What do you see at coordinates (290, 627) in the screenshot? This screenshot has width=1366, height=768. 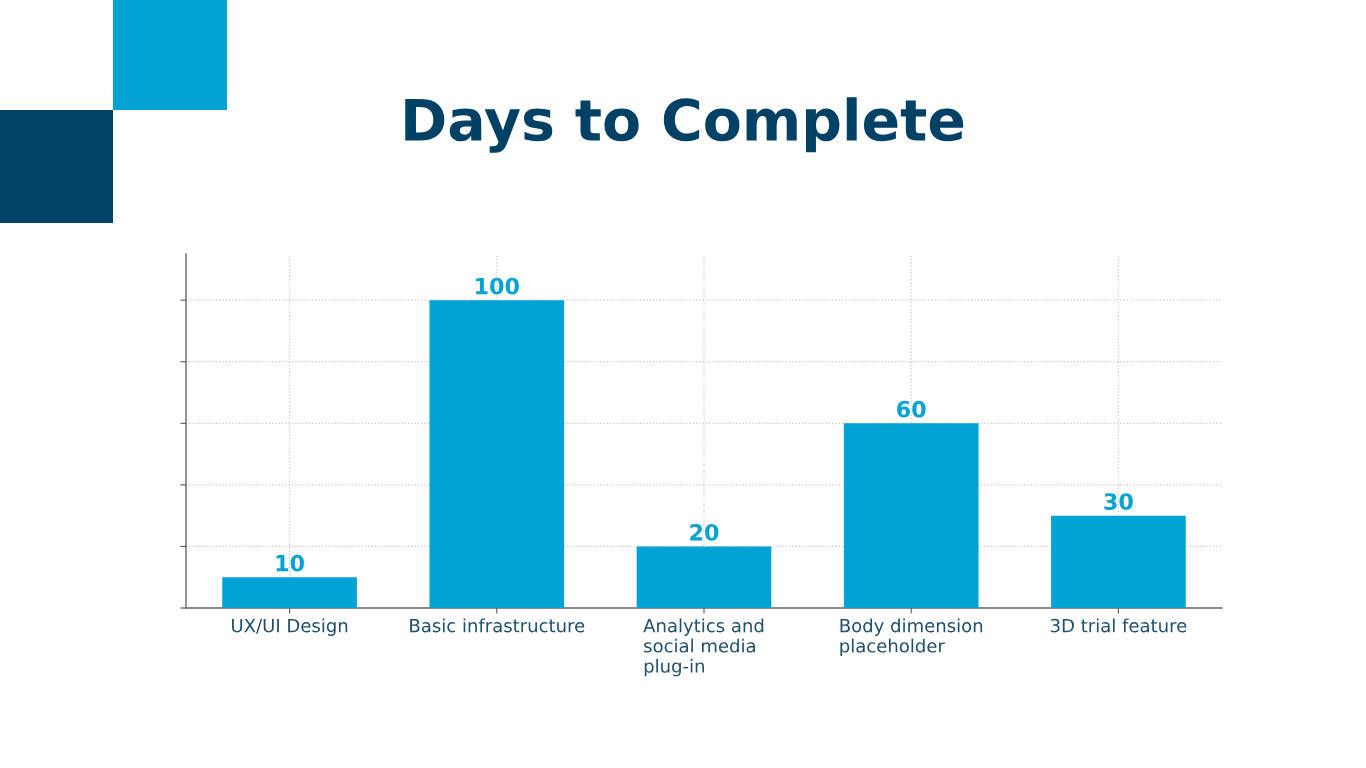 I see `x-tick-label: UX/UI Design` at bounding box center [290, 627].